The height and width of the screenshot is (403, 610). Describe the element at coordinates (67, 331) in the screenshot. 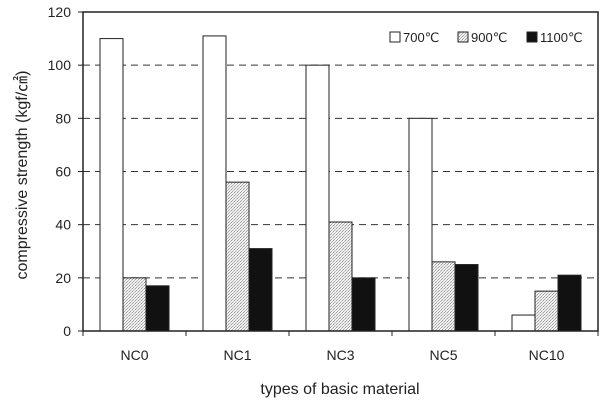

I see `y-tick-label: 0` at that location.